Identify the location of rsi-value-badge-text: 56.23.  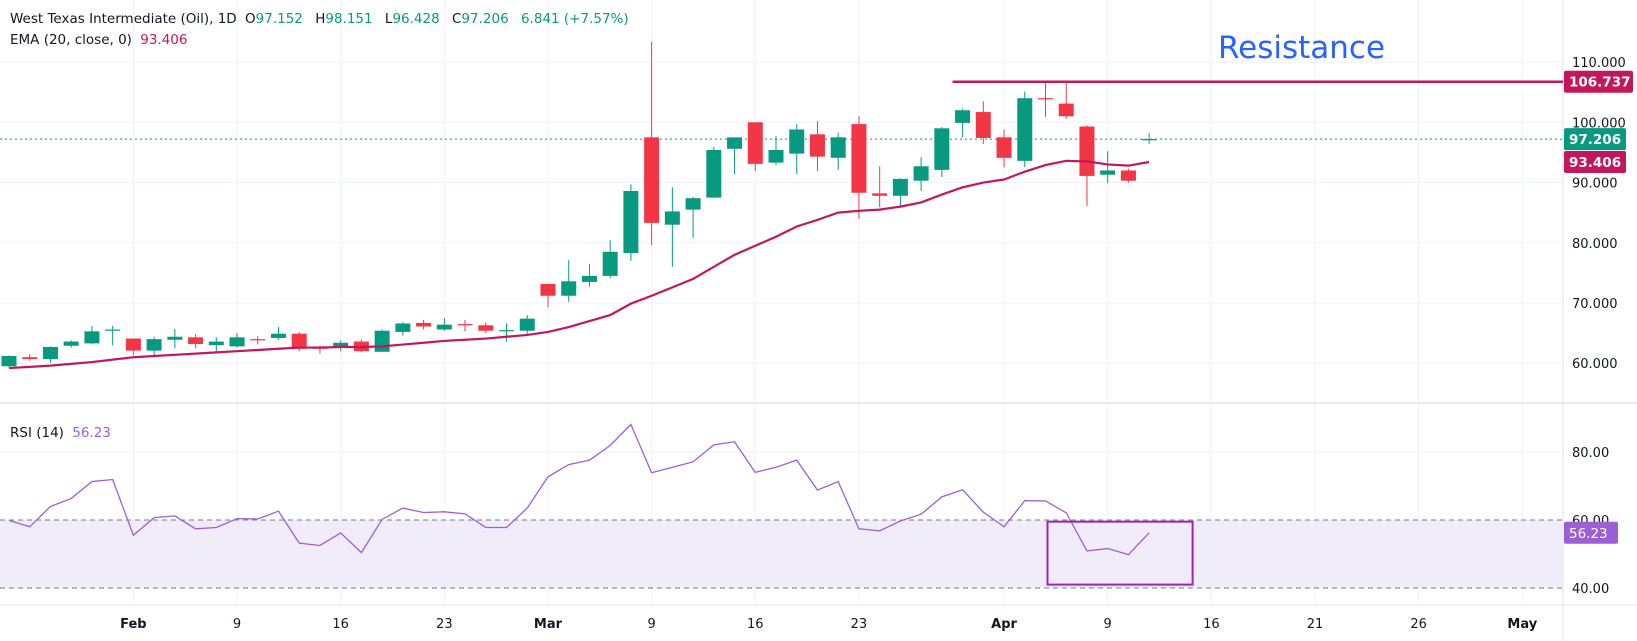
(1588, 534).